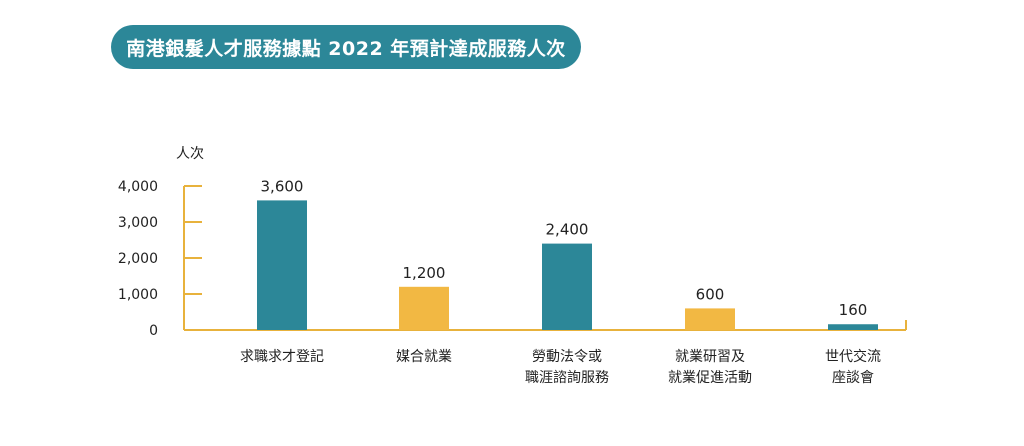 This screenshot has height=446, width=1024. Describe the element at coordinates (567, 357) in the screenshot. I see `x-tick-label: 勞動法令或` at that location.